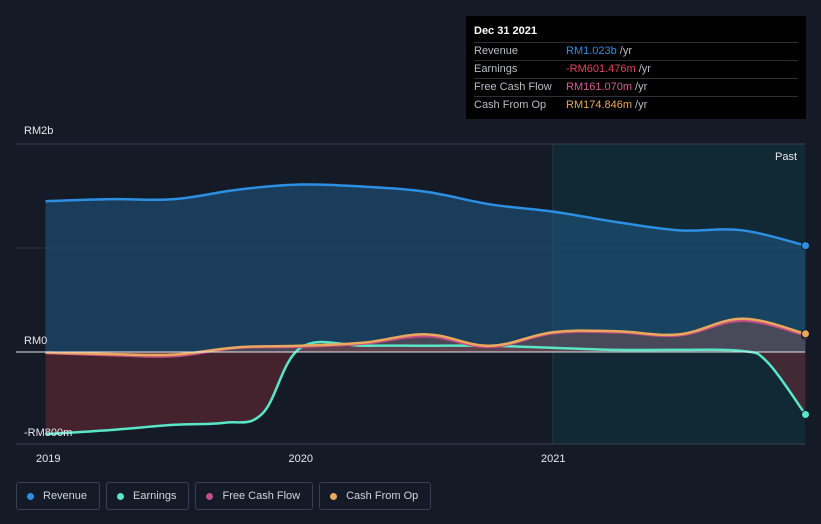 The image size is (821, 524). I want to click on y-axis-label: RM0, so click(35, 341).